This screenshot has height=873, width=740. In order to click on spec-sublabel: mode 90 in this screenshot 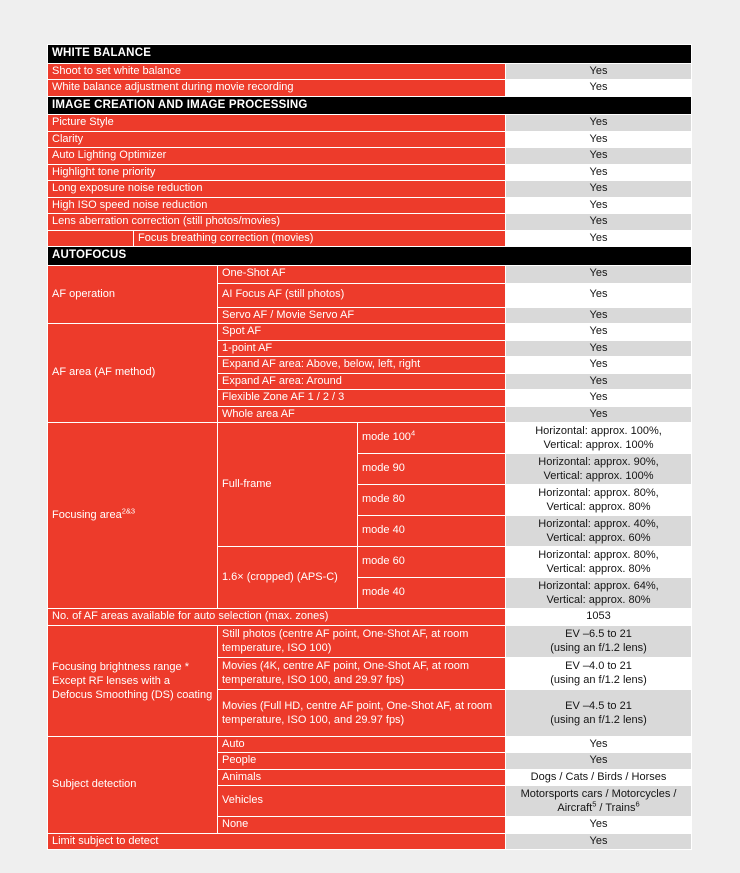, I will do `click(431, 469)`.